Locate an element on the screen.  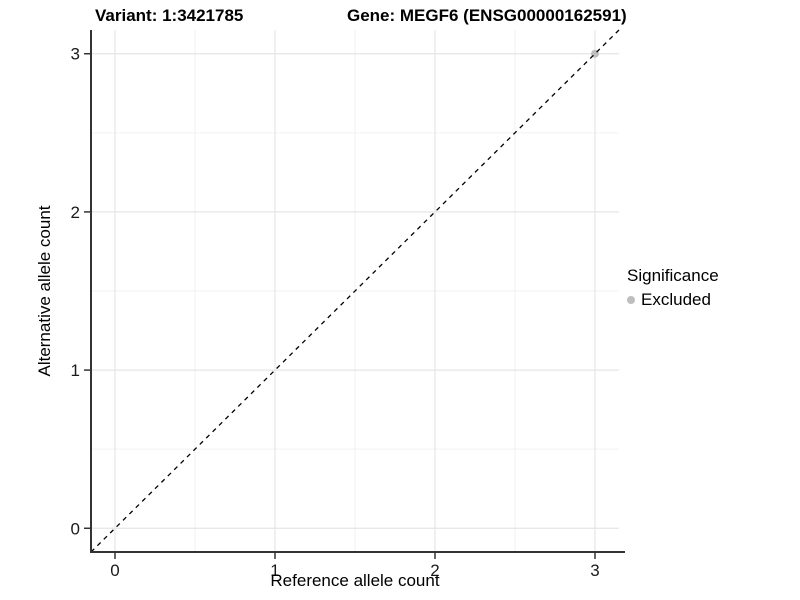
legend: Significance Excluded is located at coordinates (673, 288).